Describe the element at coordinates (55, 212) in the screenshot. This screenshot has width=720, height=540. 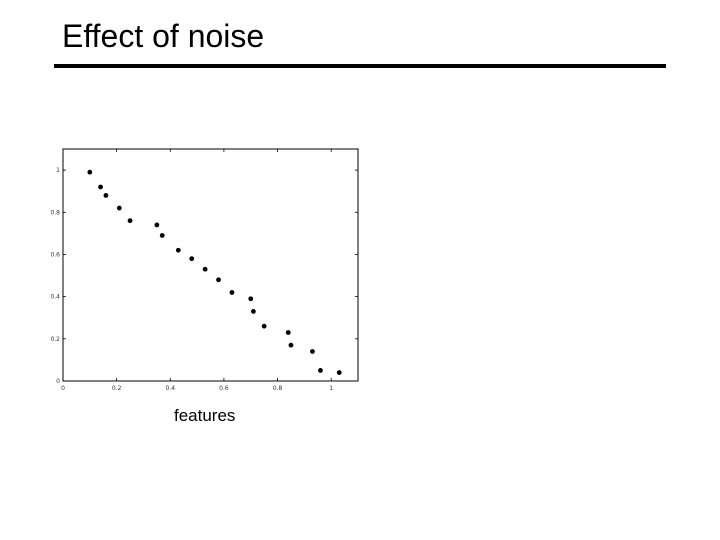
I see `y-tick-label: 0.8` at that location.